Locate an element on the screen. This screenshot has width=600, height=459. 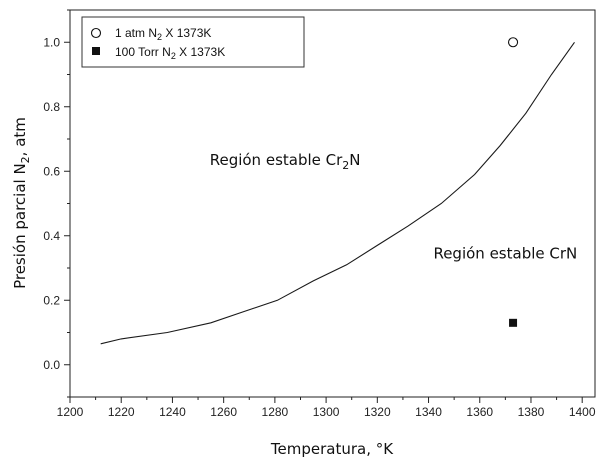
legend: 1 atm N2 X 1373K 100 Torr N2 X 1373K is located at coordinates (193, 42).